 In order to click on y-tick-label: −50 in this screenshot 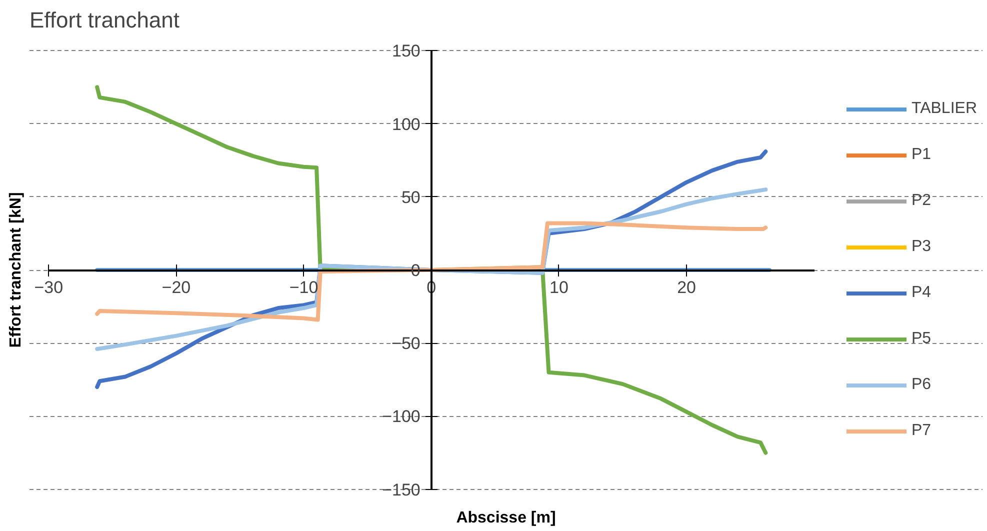, I will do `click(406, 344)`.